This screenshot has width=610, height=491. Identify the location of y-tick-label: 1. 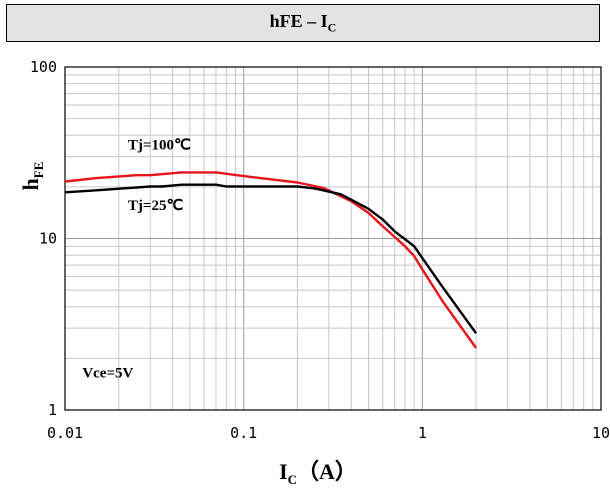
(52, 410).